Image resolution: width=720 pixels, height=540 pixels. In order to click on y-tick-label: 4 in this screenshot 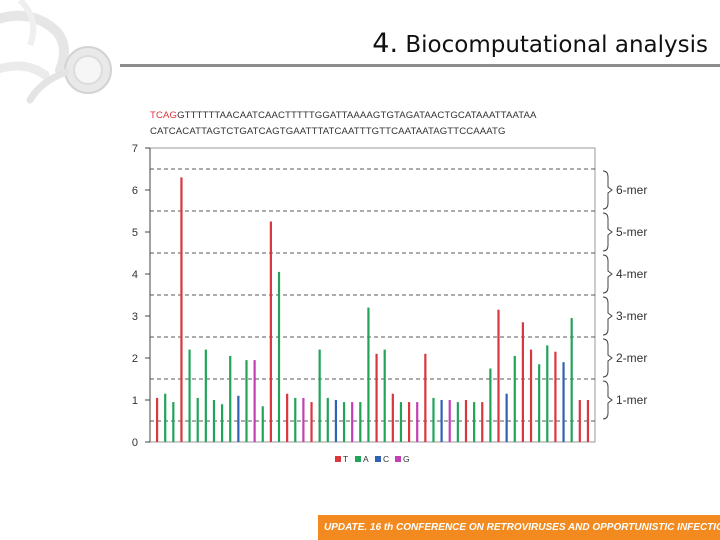, I will do `click(135, 275)`.